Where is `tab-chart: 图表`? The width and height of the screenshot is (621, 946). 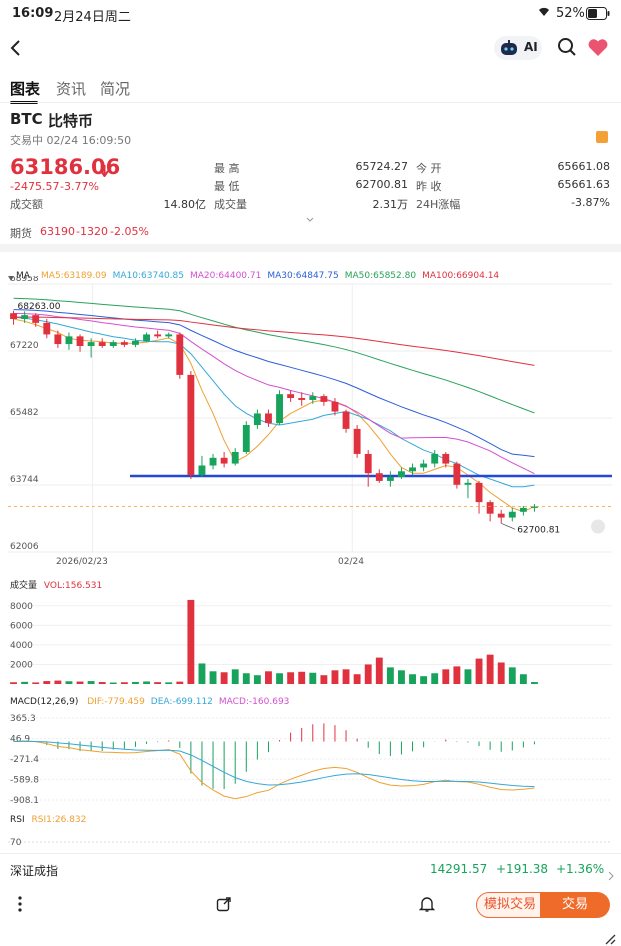 tab-chart: 图表 is located at coordinates (25, 89).